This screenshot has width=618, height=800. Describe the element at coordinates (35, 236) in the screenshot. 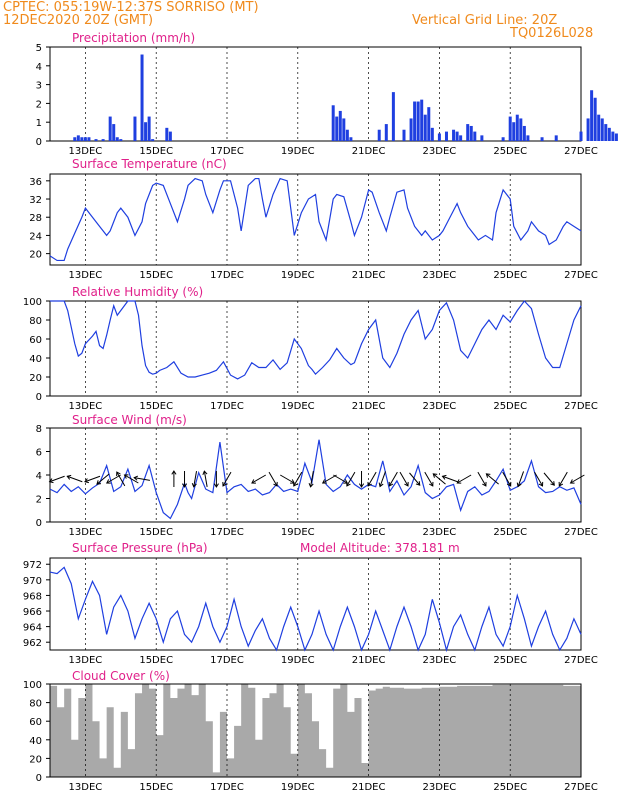

I see `y-tick-label: 24` at that location.